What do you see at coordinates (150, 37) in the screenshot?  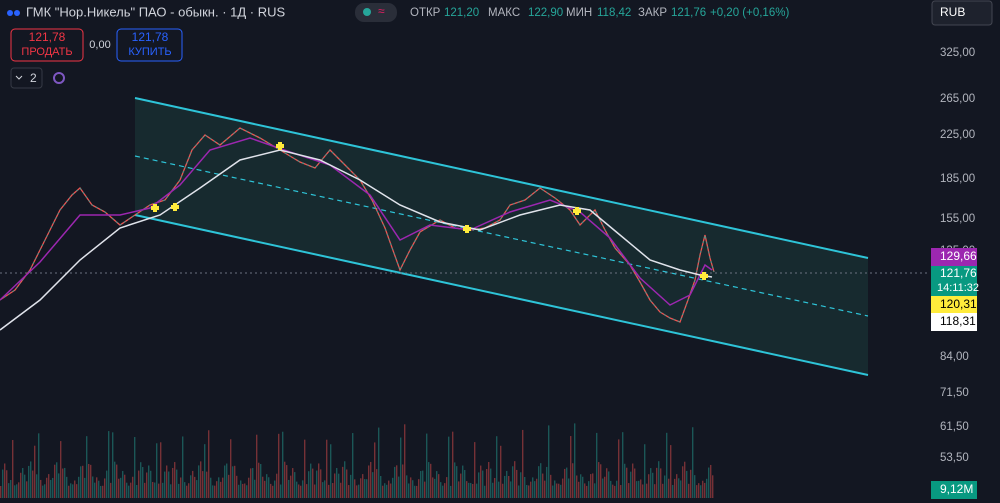 I see `buy-price: 121,78` at bounding box center [150, 37].